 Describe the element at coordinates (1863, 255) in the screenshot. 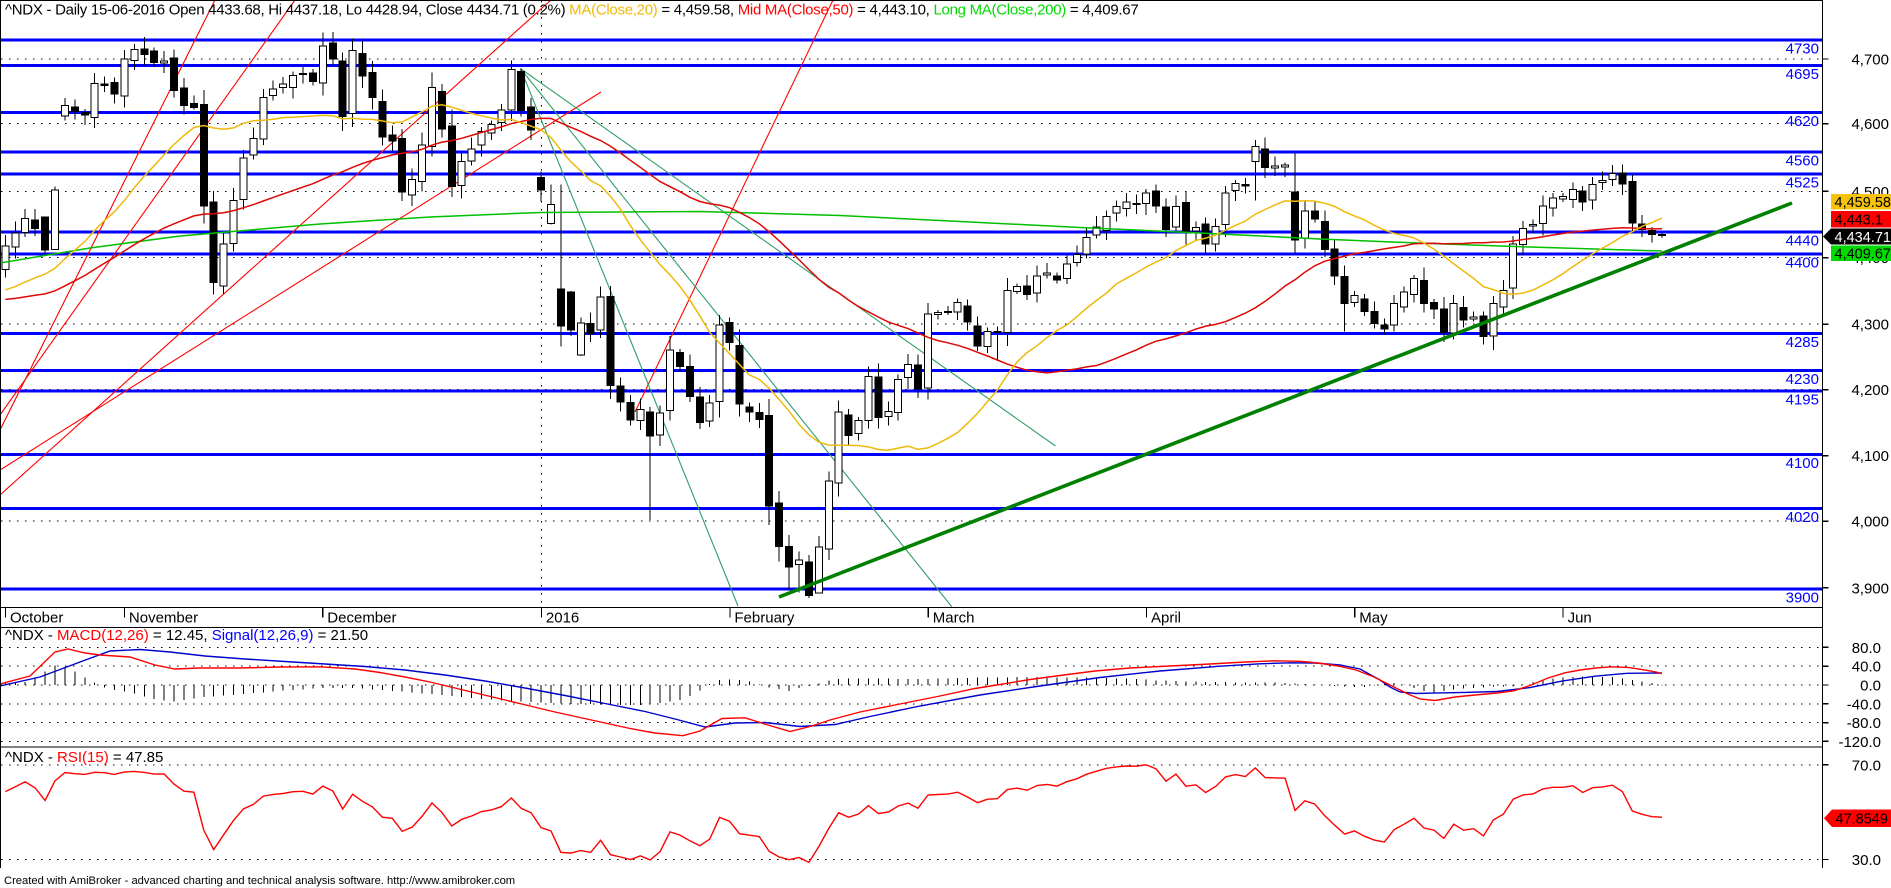

I see `svg-text: 4,409.67` at that location.